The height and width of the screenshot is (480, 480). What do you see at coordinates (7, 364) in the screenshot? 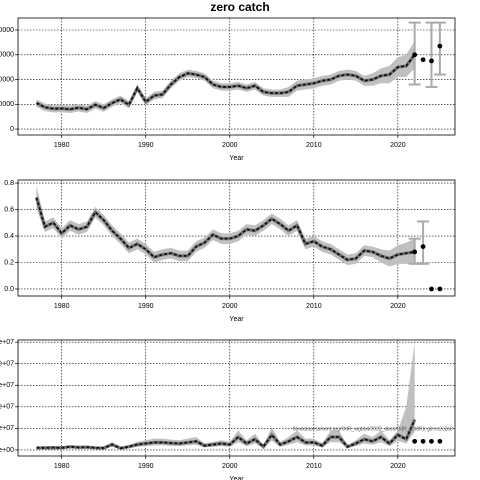
I see `y-tick-label: 4e+07` at bounding box center [7, 364].